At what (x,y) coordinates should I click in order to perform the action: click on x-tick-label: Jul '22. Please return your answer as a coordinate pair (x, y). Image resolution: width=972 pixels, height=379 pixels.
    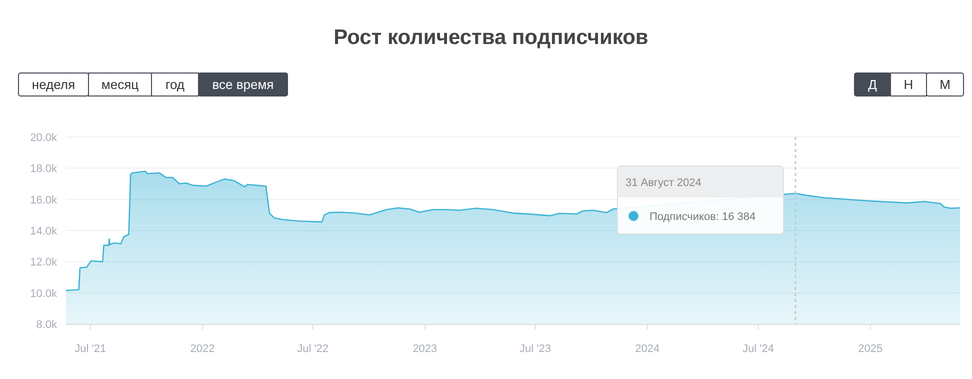
    Looking at the image, I should click on (313, 349).